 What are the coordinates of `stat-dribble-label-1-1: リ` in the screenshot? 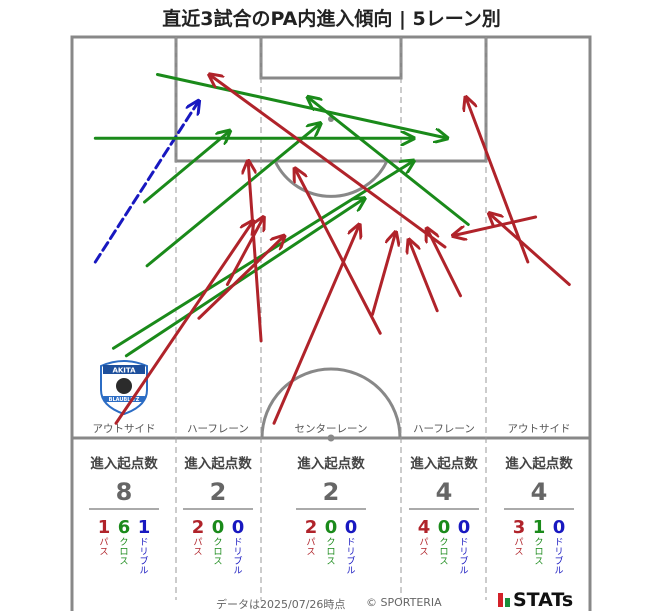 It's located at (237, 553).